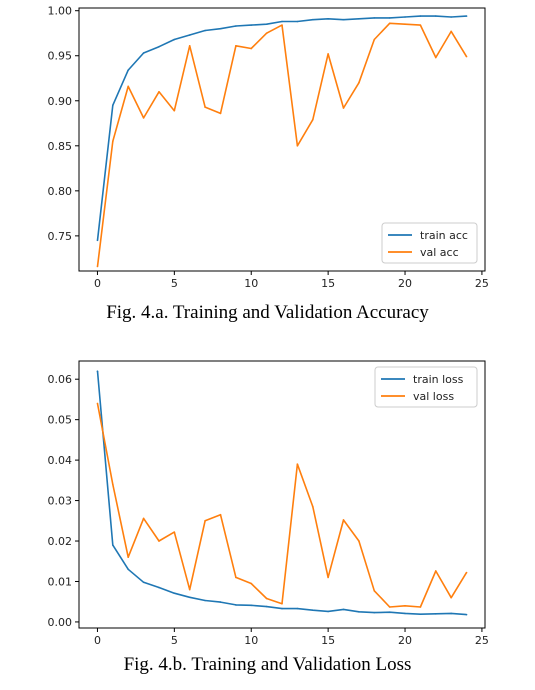  Describe the element at coordinates (60, 460) in the screenshot. I see `loss-y-tick-label-4: 0.04` at that location.